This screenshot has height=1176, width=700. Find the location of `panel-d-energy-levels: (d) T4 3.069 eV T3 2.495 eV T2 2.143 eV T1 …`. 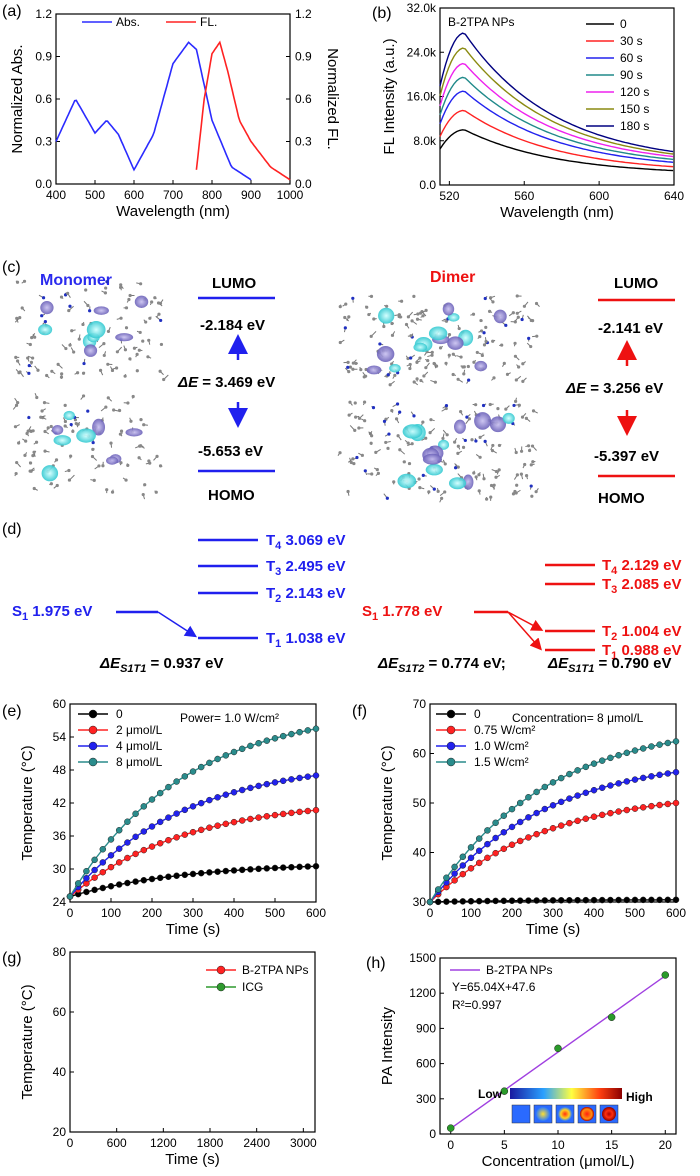

panel-d-energy-levels: (d) T4 3.069 eV T3 2.495 eV T2 2.143 eV T1 … is located at coordinates (342, 598).